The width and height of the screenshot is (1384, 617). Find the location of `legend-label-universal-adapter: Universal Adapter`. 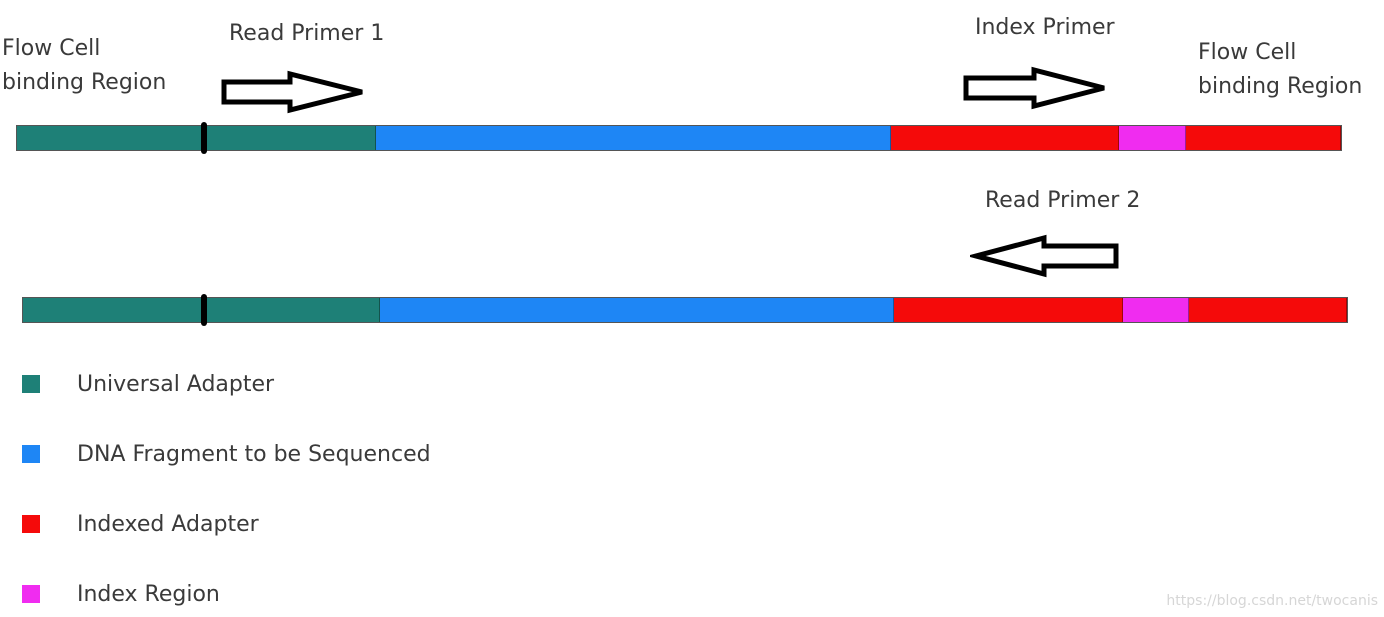

legend-label-universal-adapter: Universal Adapter is located at coordinates (176, 384).